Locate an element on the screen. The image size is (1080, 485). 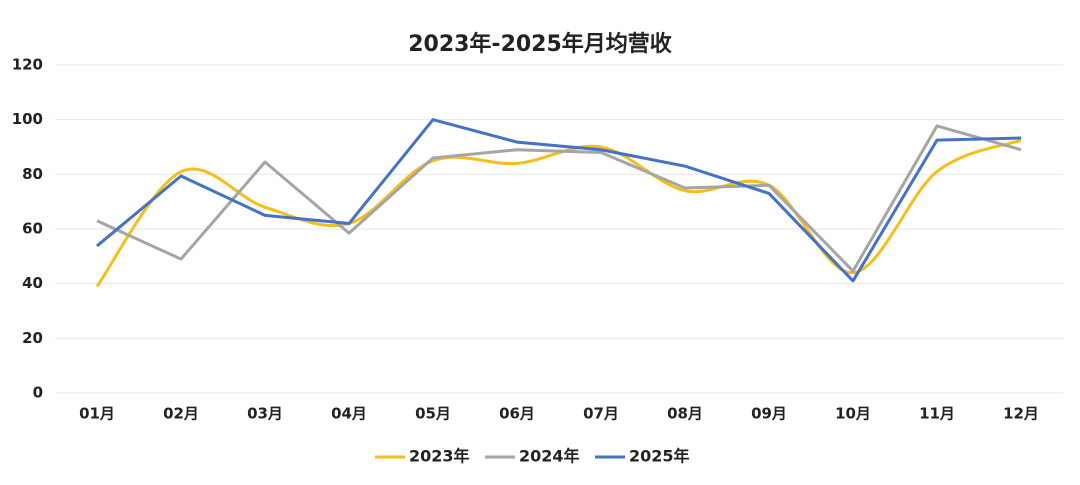
x-tick-label: 04月 is located at coordinates (349, 414).